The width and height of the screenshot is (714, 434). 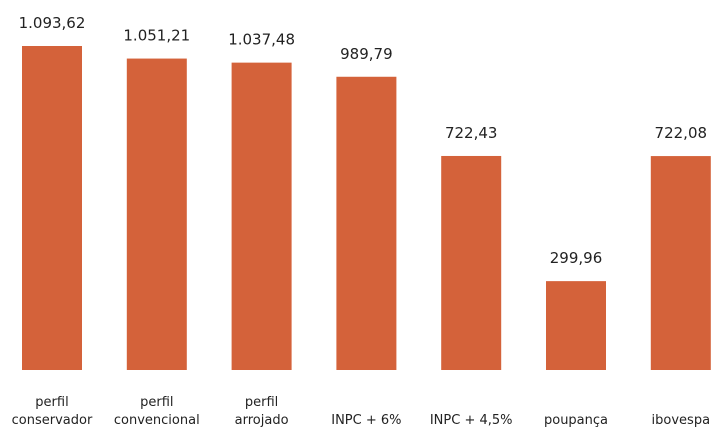 What do you see at coordinates (366, 54) in the screenshot?
I see `value-label: 989,79` at bounding box center [366, 54].